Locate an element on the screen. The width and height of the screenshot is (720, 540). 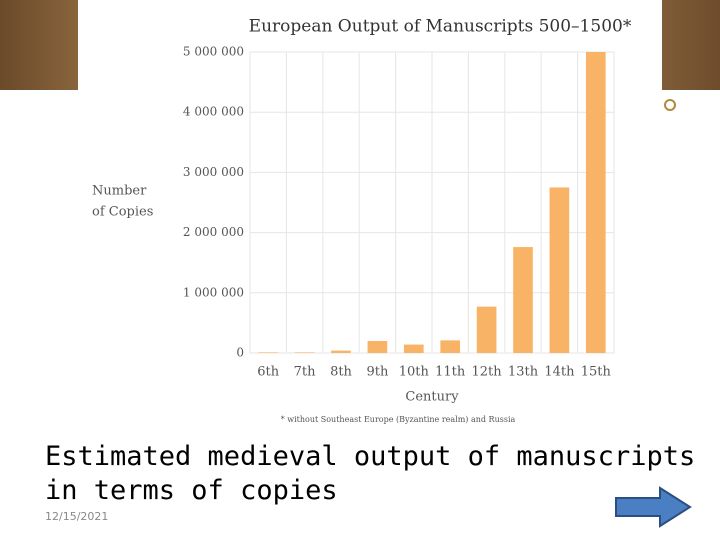
y-tick-label: 2 000 000 is located at coordinates (213, 232).